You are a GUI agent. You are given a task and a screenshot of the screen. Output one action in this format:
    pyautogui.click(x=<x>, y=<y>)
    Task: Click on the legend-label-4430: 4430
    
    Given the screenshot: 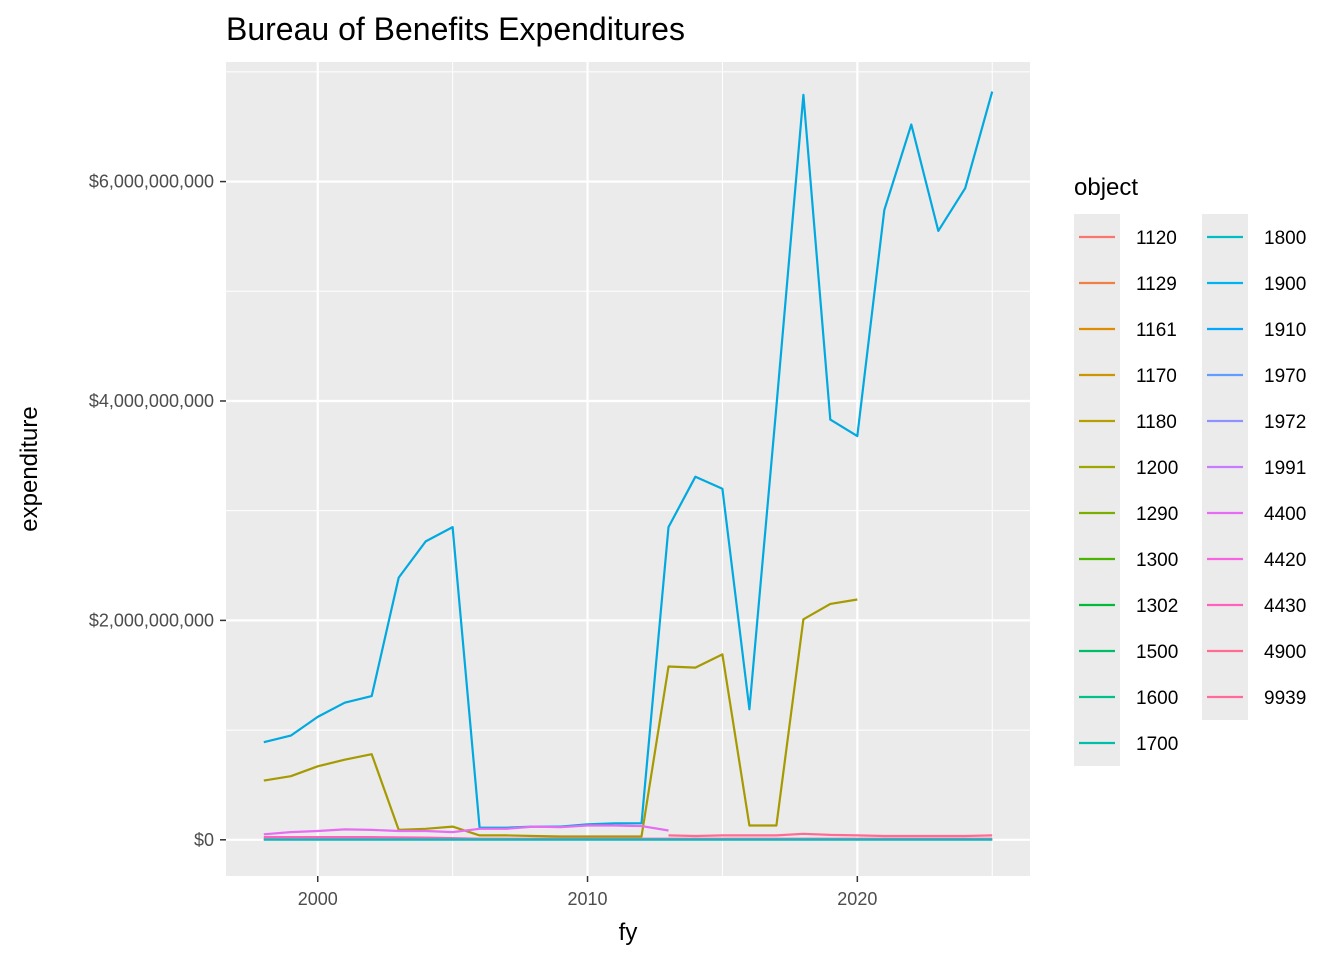 What is the action you would take?
    pyautogui.click(x=1285, y=606)
    